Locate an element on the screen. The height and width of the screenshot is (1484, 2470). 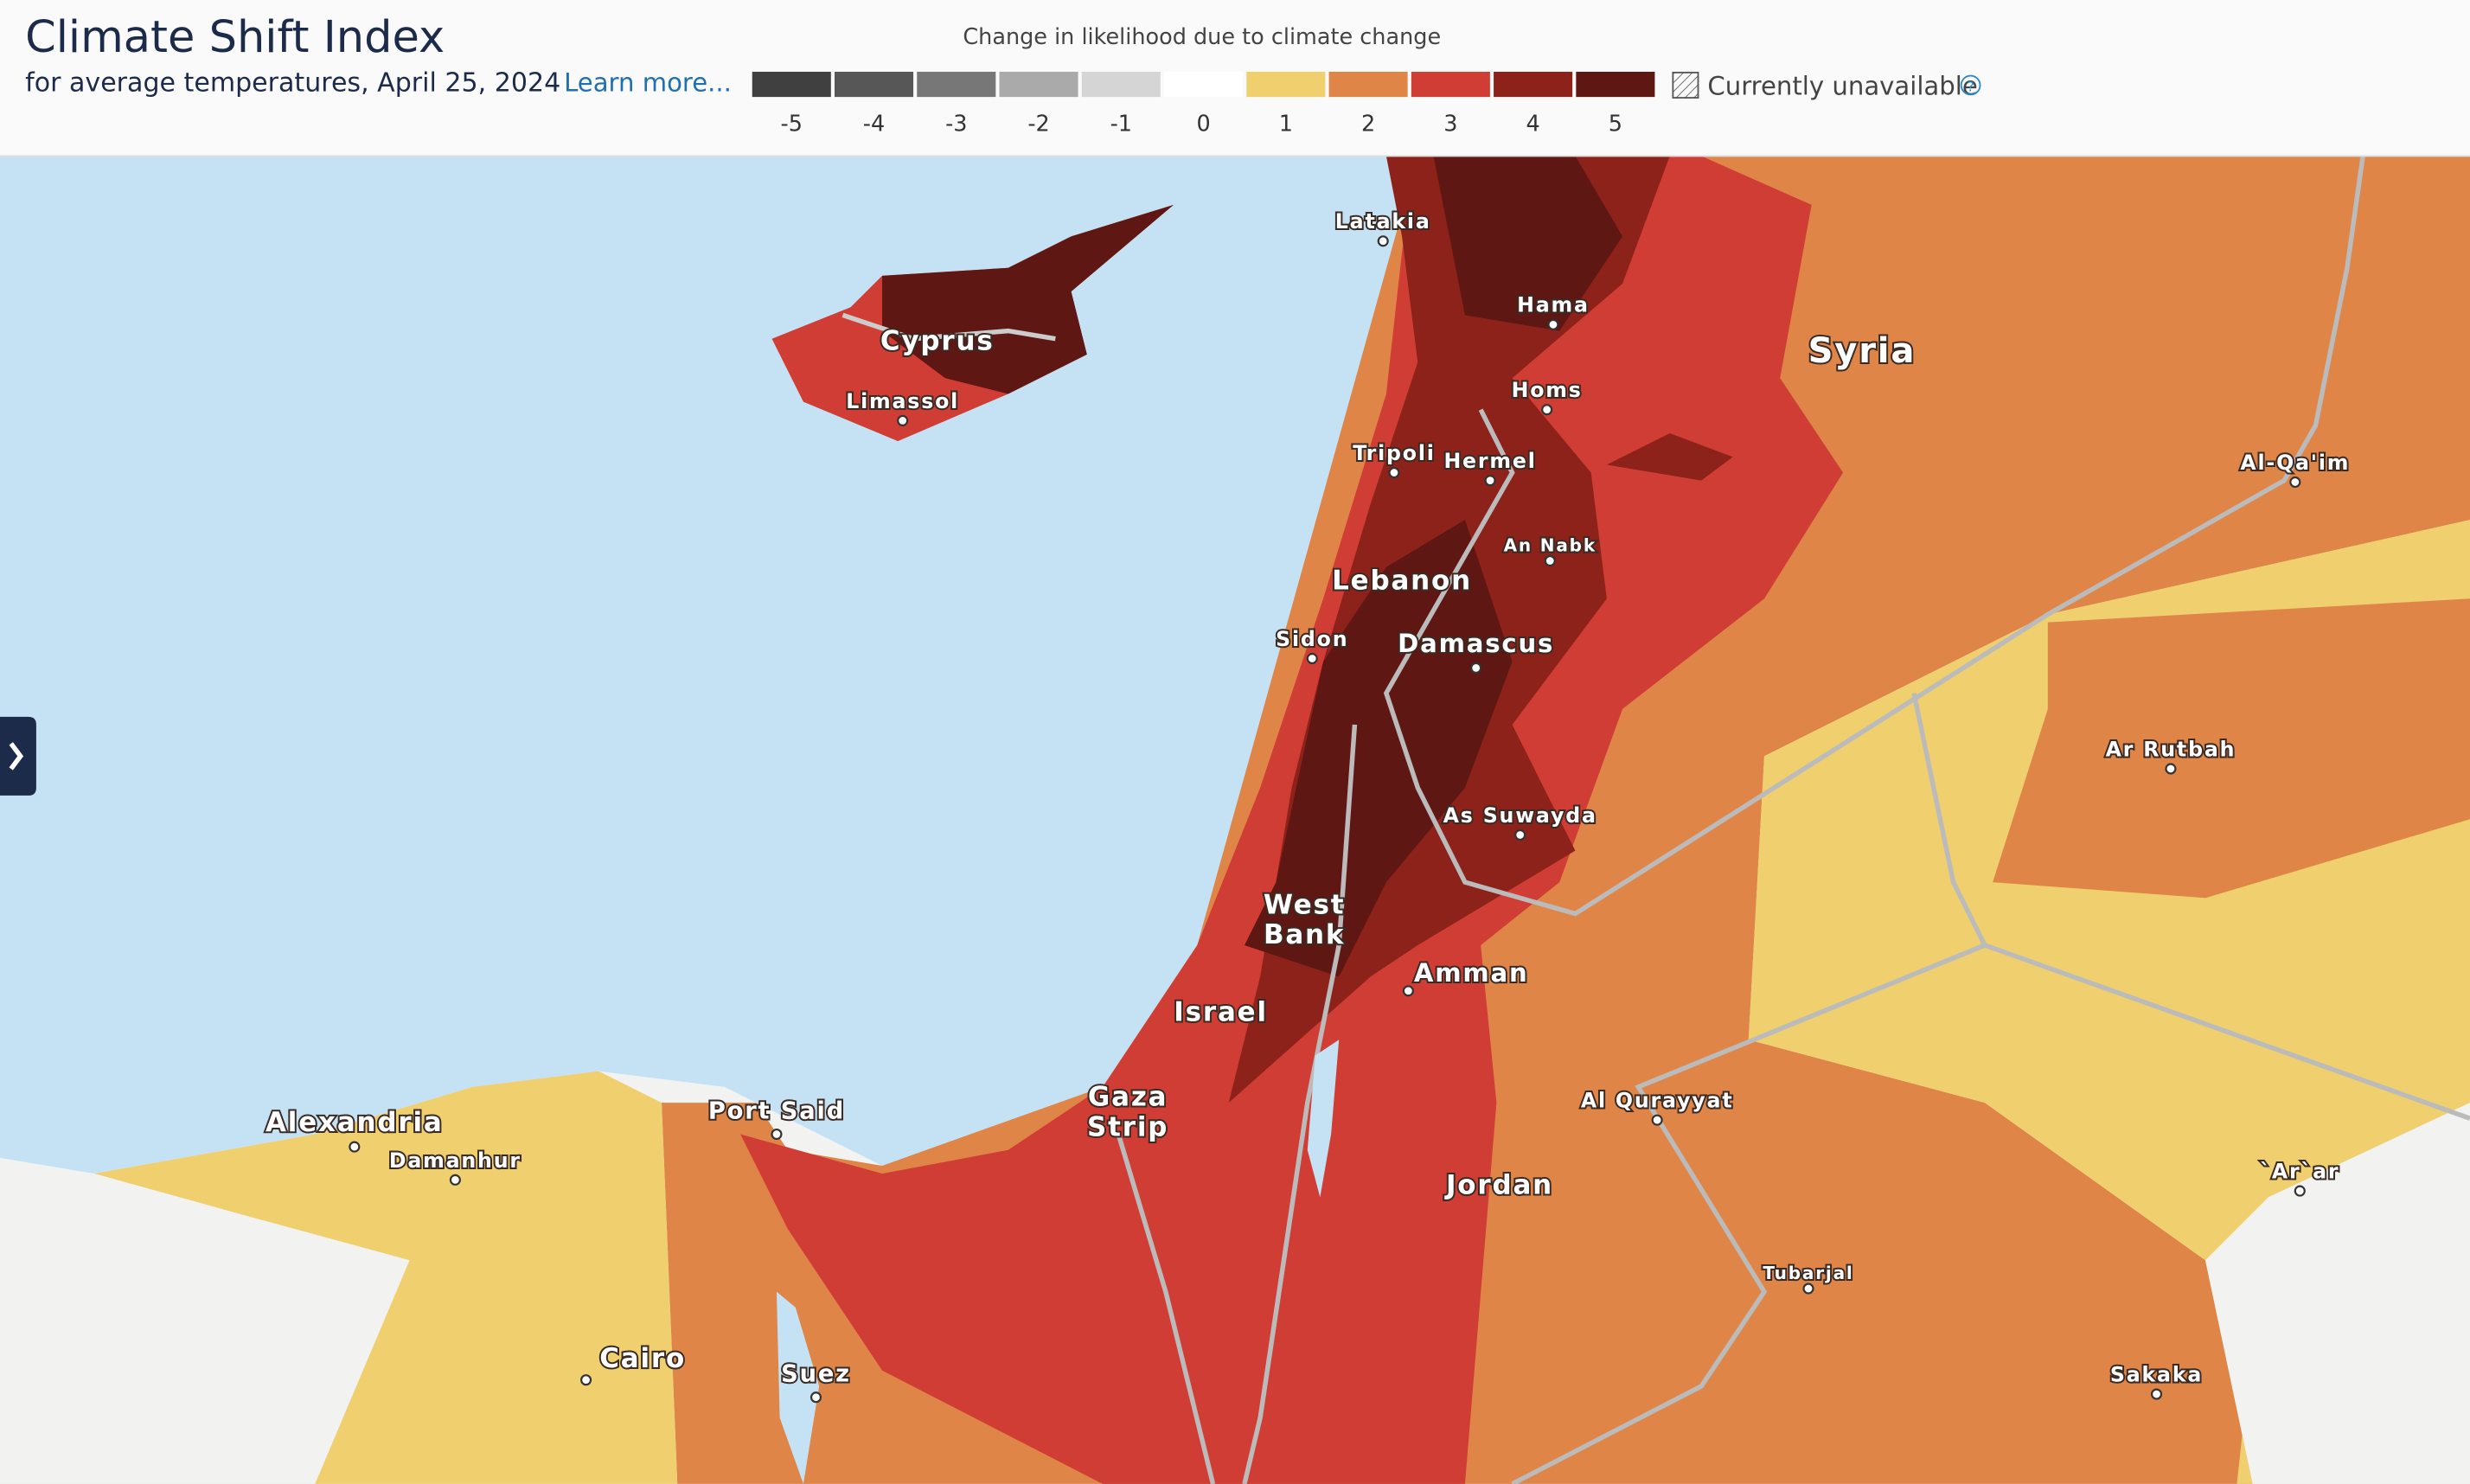
place-label: Suez is located at coordinates (816, 1374).